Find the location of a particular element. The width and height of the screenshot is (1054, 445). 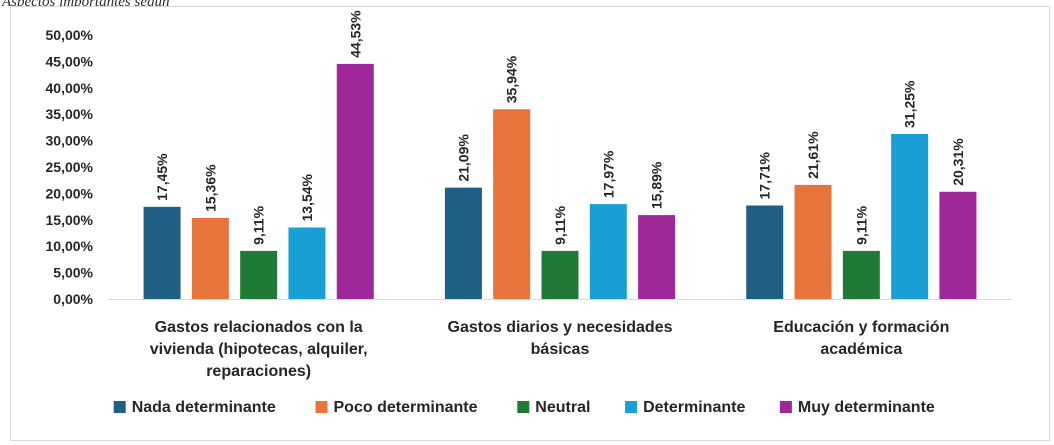

category-label: Gastos relacionados con la is located at coordinates (259, 327).